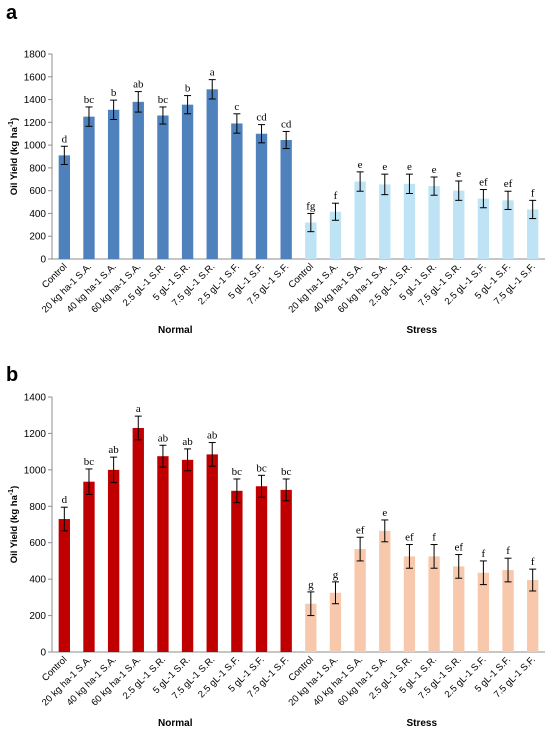 Image resolution: width=550 pixels, height=734 pixels. What do you see at coordinates (35, 55) in the screenshot?
I see `y-tick-label: 1800` at bounding box center [35, 55].